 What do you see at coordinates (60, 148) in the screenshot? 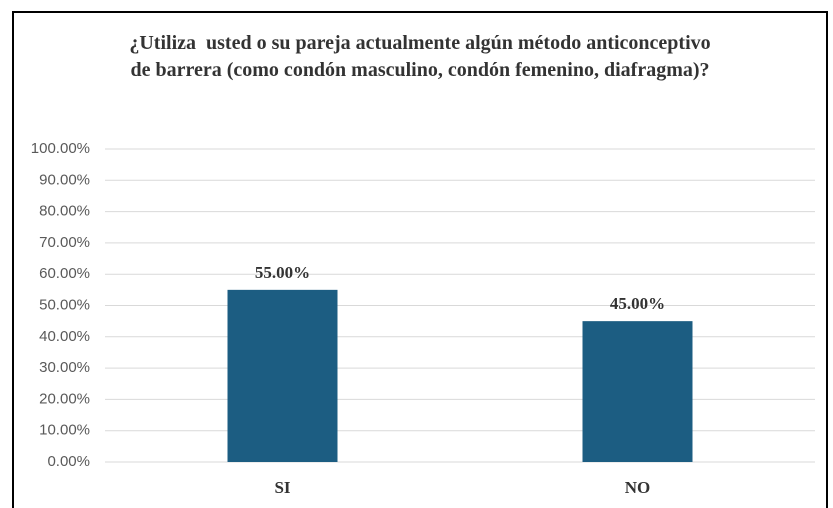
I see `y-tick-label: 100.00%` at bounding box center [60, 148].